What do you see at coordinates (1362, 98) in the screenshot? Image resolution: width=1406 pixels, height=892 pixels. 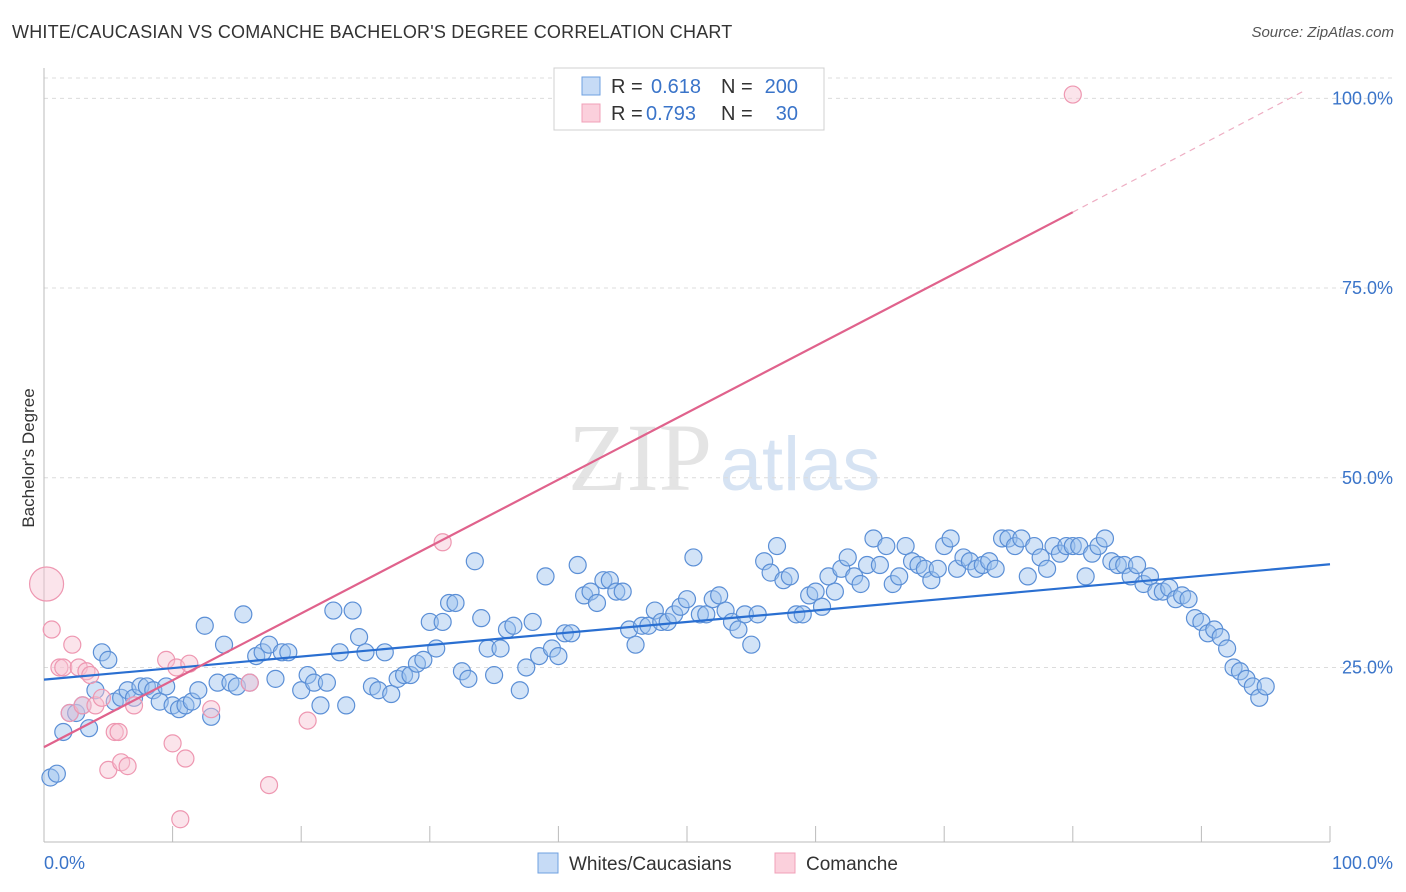 I see `y-tick-label-0: 100.0%` at bounding box center [1362, 98].